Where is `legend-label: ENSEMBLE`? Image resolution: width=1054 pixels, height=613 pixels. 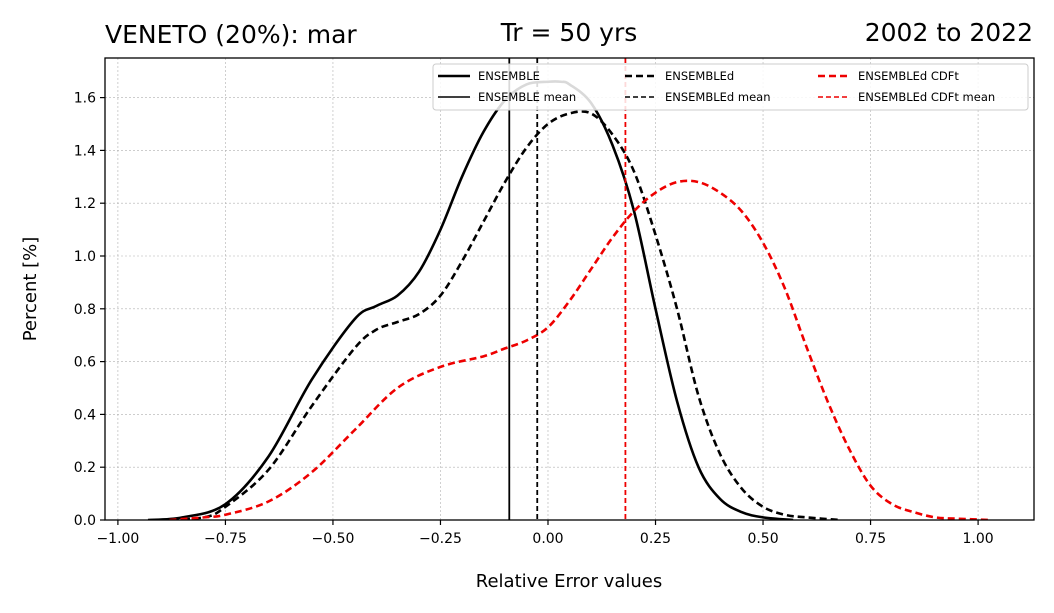 legend-label: ENSEMBLE is located at coordinates (509, 76).